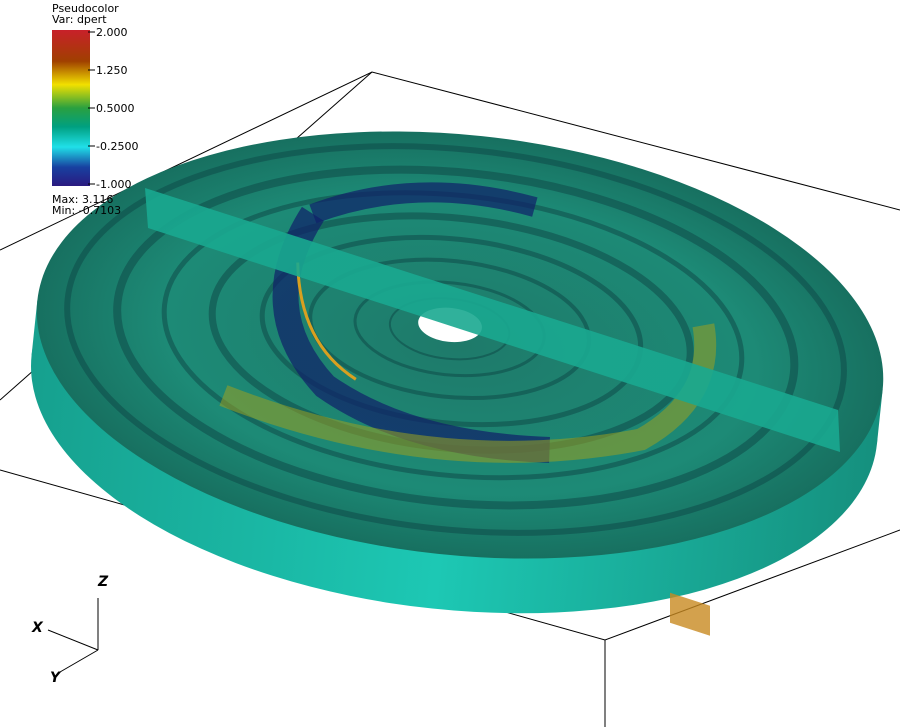 This screenshot has height=727, width=900. What do you see at coordinates (56, 678) in the screenshot?
I see `axis-y: Y` at bounding box center [56, 678].